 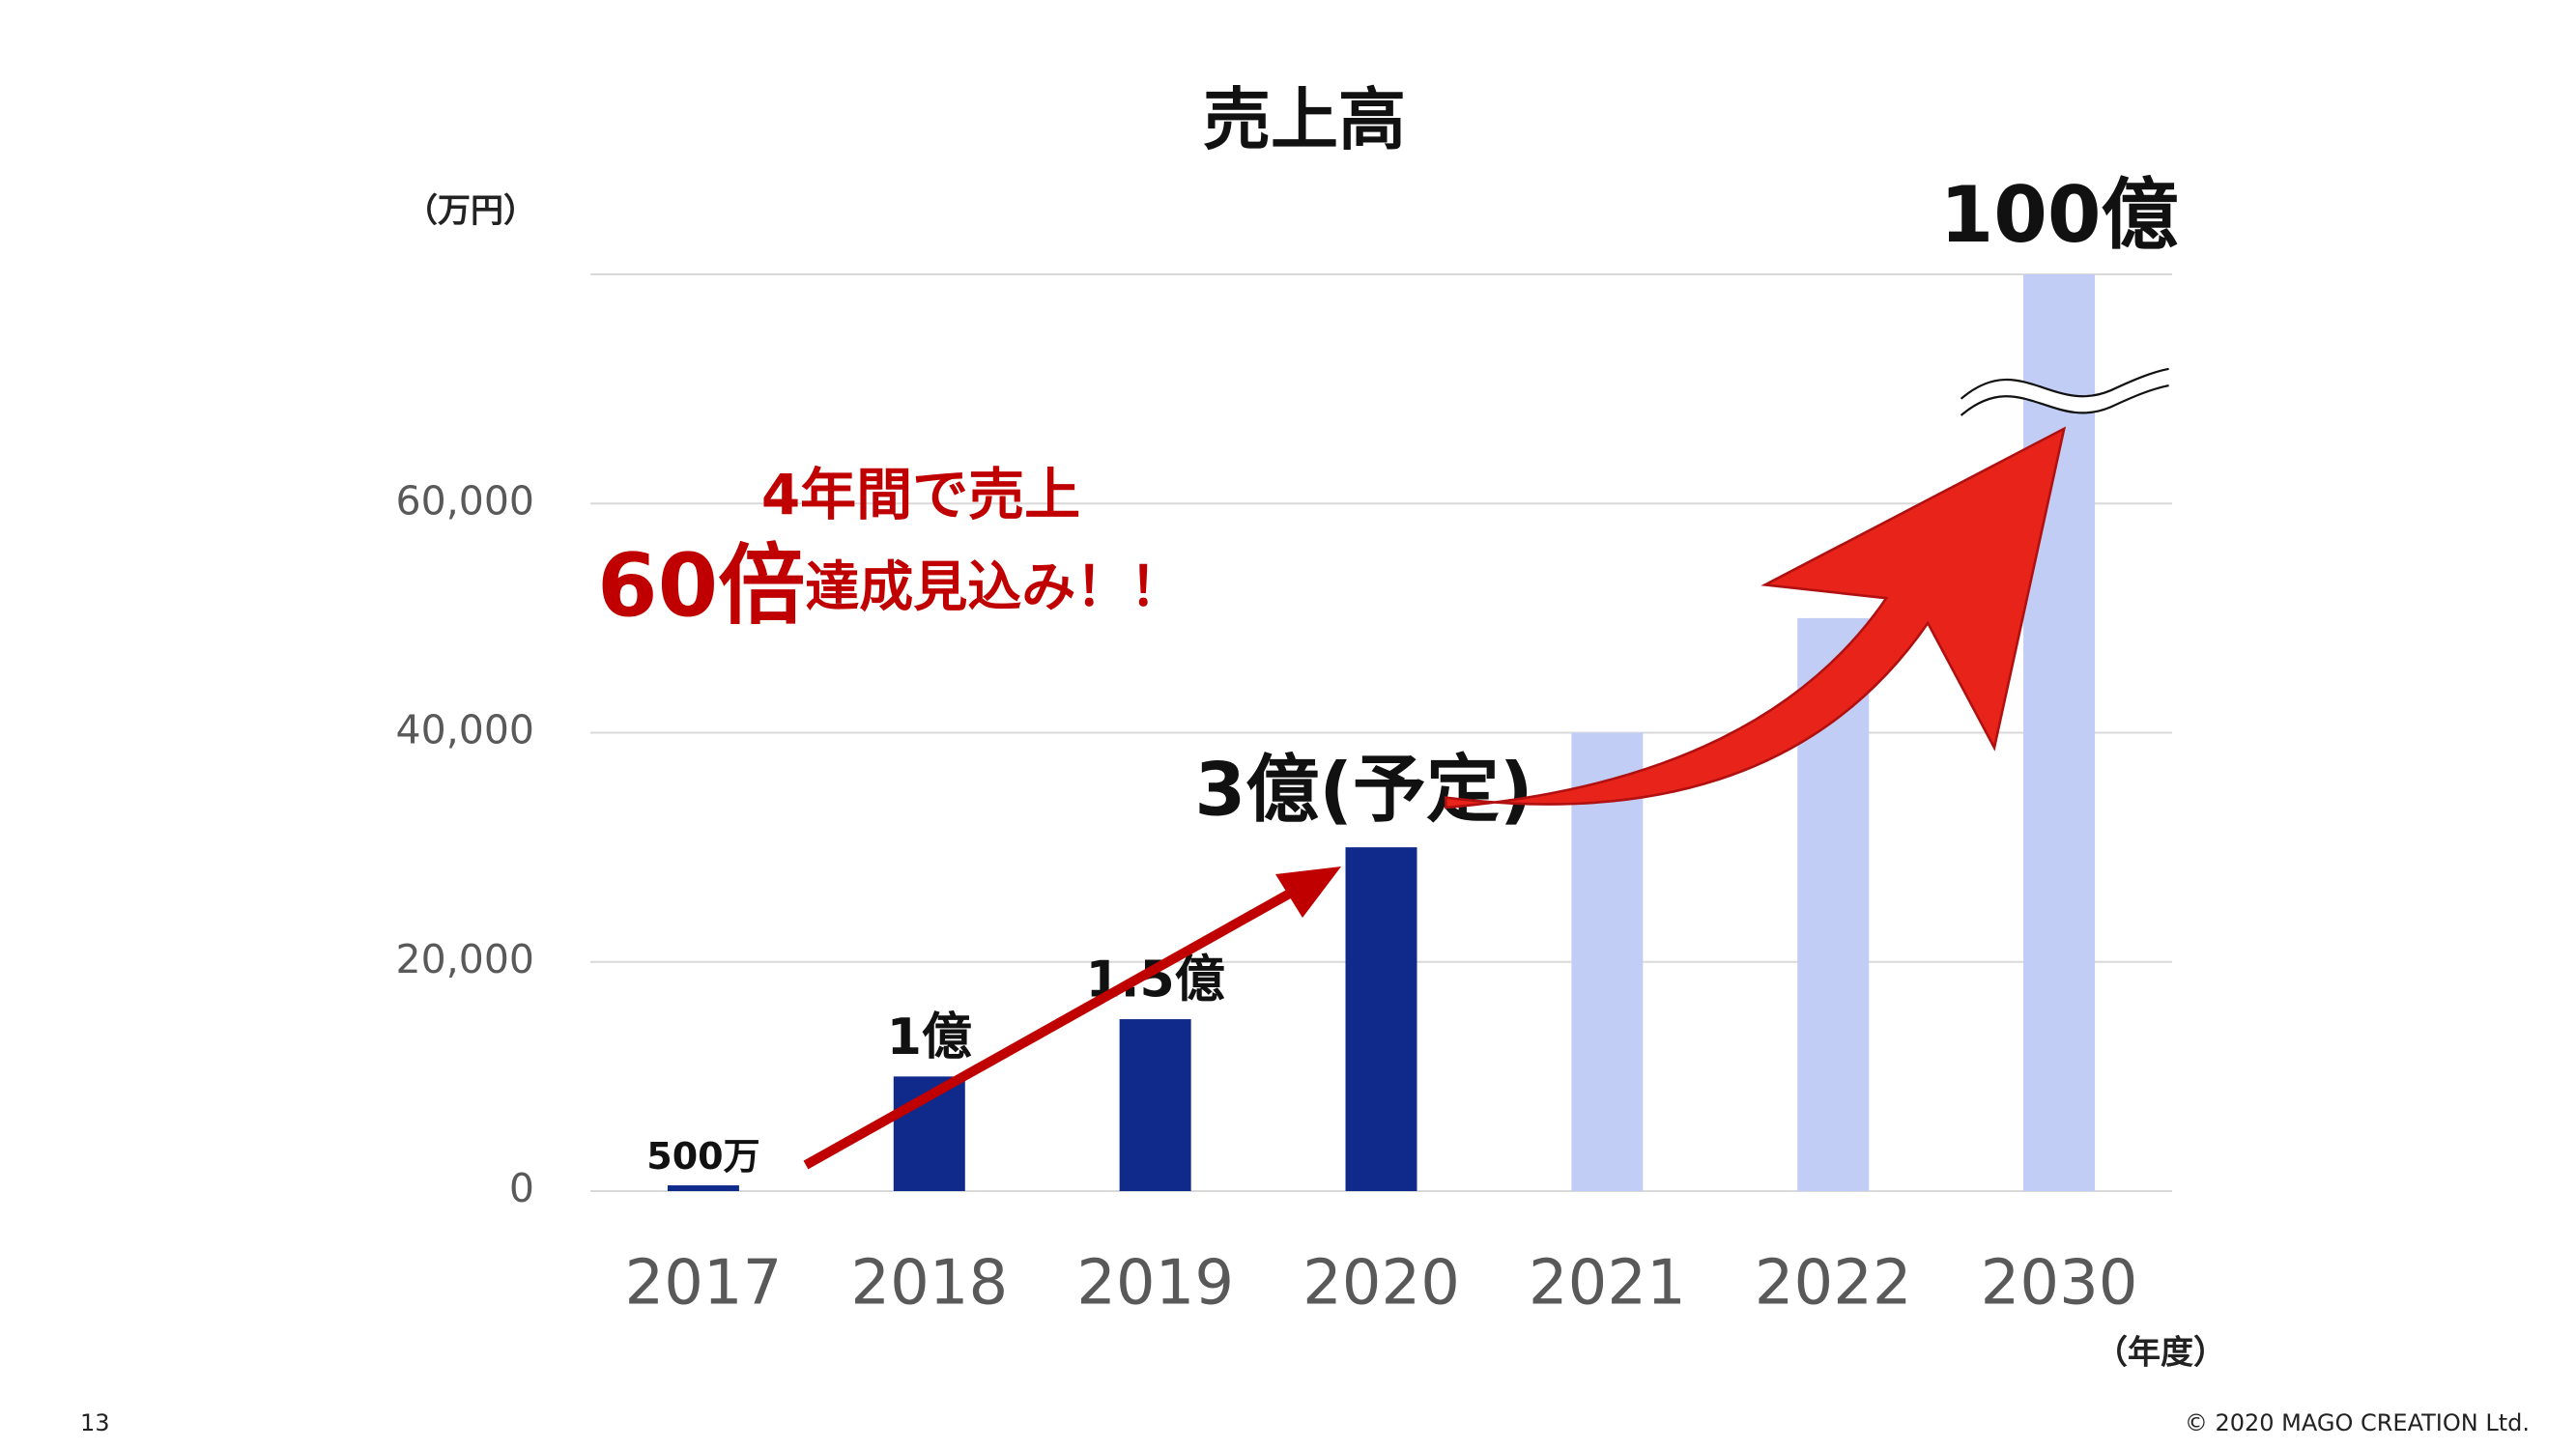 I want to click on x-tick-label: 2021, so click(x=1608, y=1284).